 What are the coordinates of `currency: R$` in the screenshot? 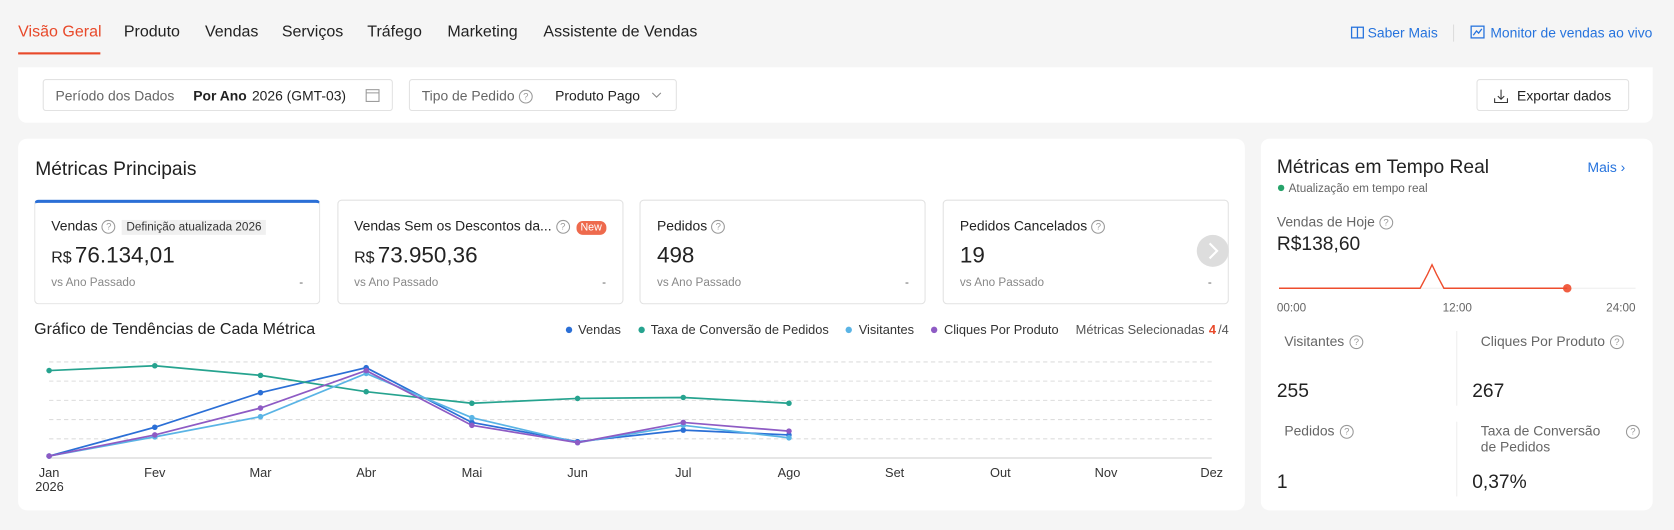 It's located at (61, 257).